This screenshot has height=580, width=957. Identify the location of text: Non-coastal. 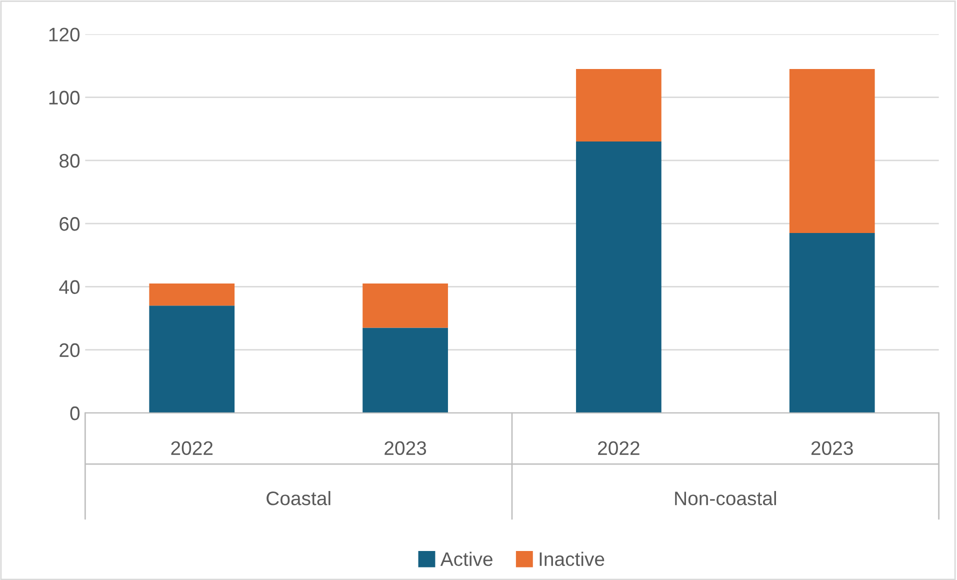
(725, 498).